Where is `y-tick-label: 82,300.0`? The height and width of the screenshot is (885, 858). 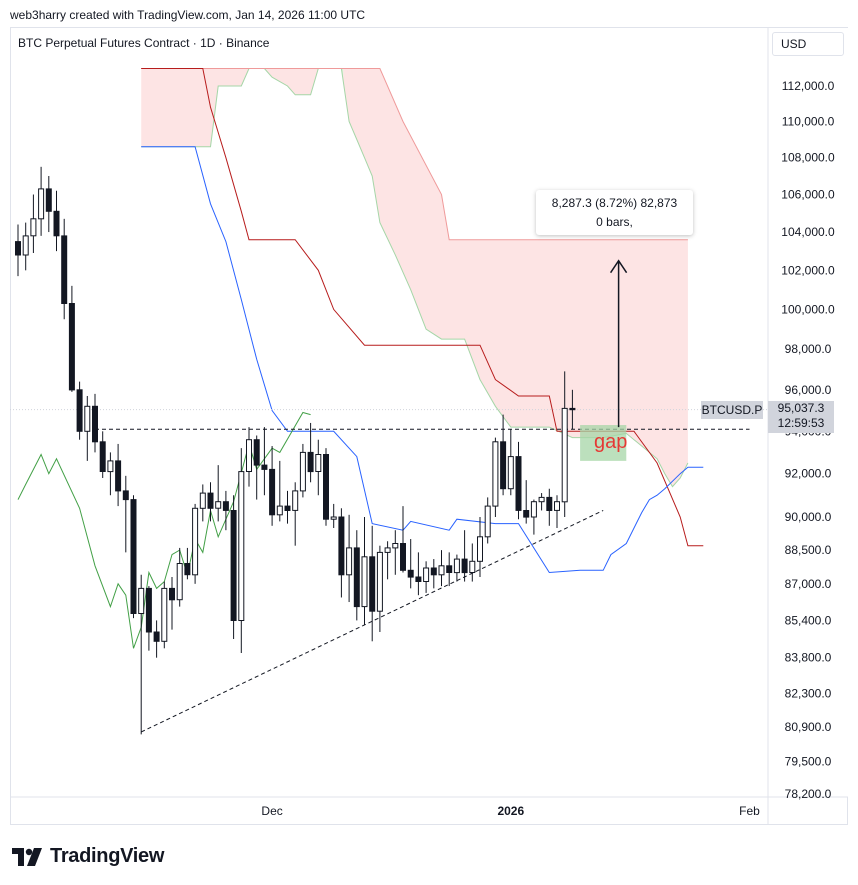
y-tick-label: 82,300.0 is located at coordinates (808, 693).